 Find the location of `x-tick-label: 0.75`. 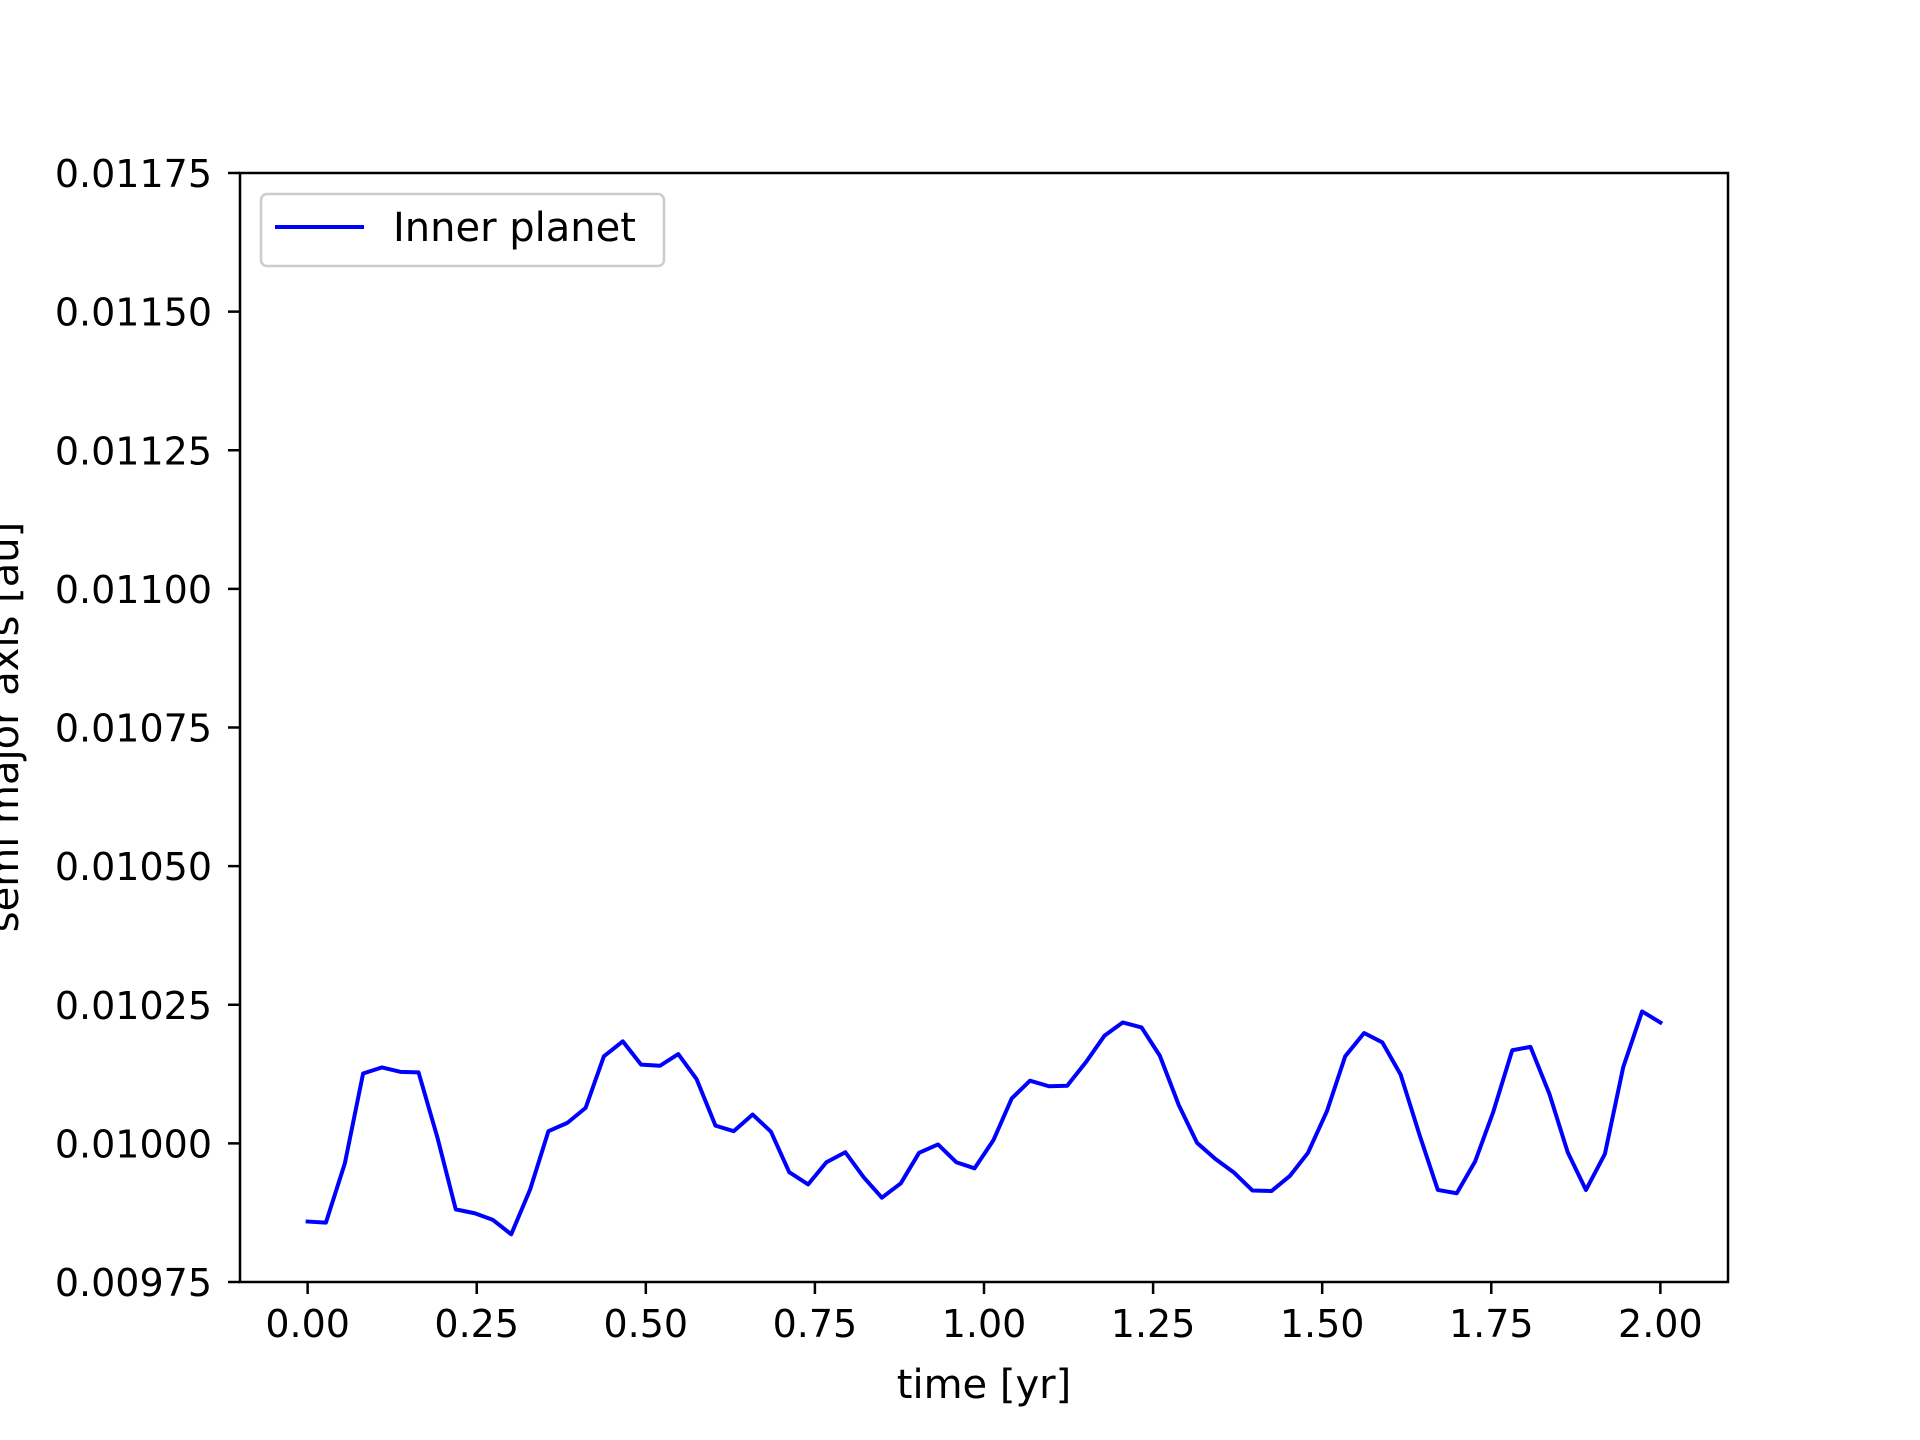

x-tick-label: 0.75 is located at coordinates (815, 1324).